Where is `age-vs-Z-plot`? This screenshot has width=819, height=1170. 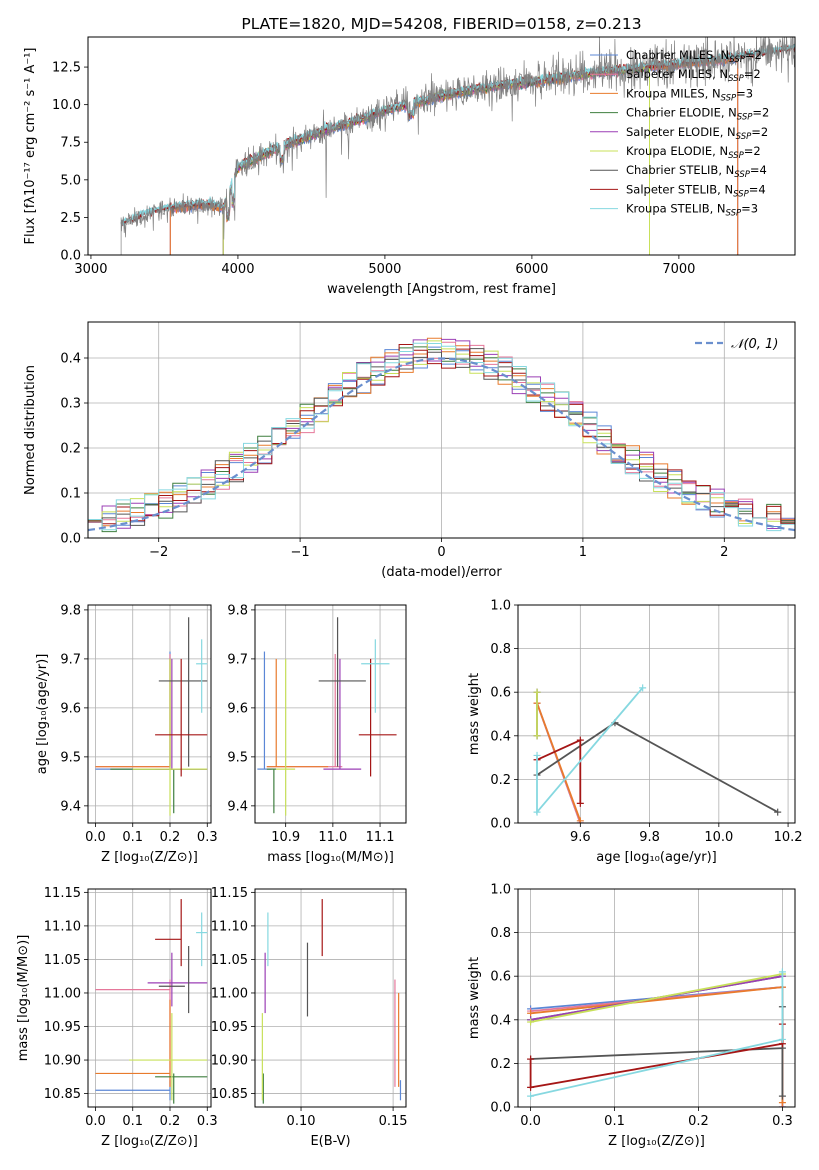
age-vs-Z-plot is located at coordinates (151, 716).